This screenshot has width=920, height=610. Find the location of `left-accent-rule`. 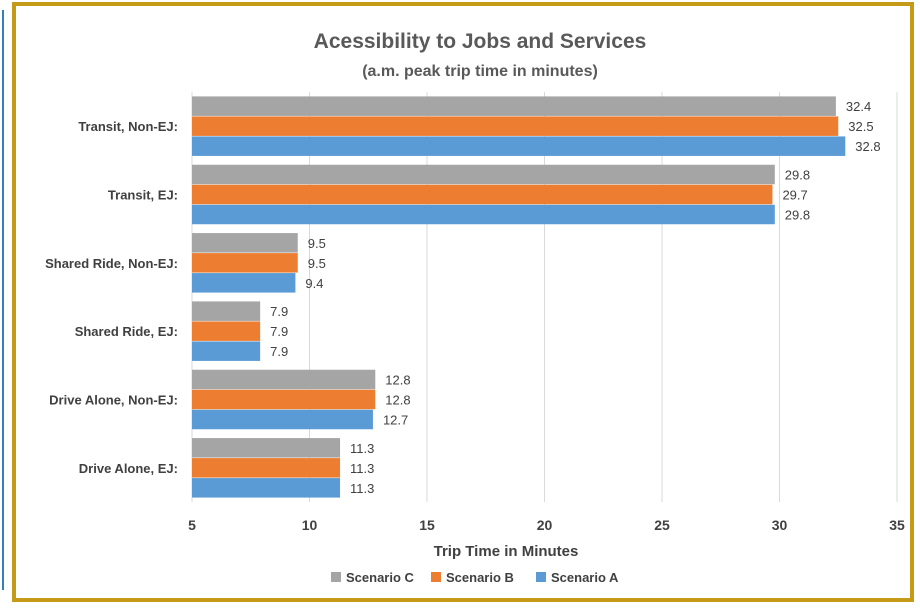

left-accent-rule is located at coordinates (3, 300).